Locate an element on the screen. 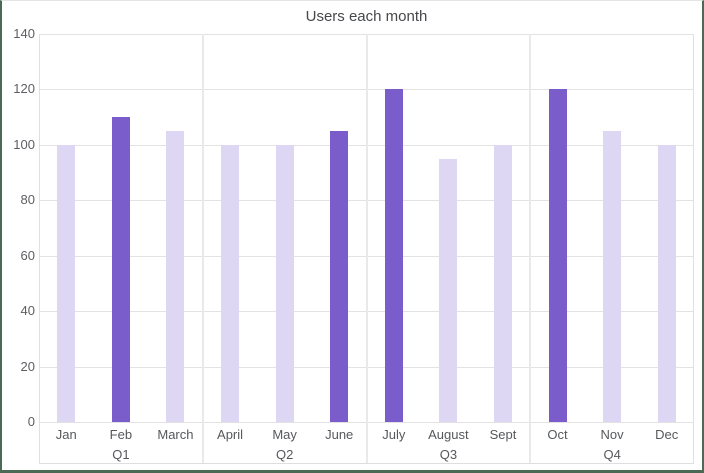 This screenshot has width=704, height=473. x-tick-label-april: April is located at coordinates (230, 434).